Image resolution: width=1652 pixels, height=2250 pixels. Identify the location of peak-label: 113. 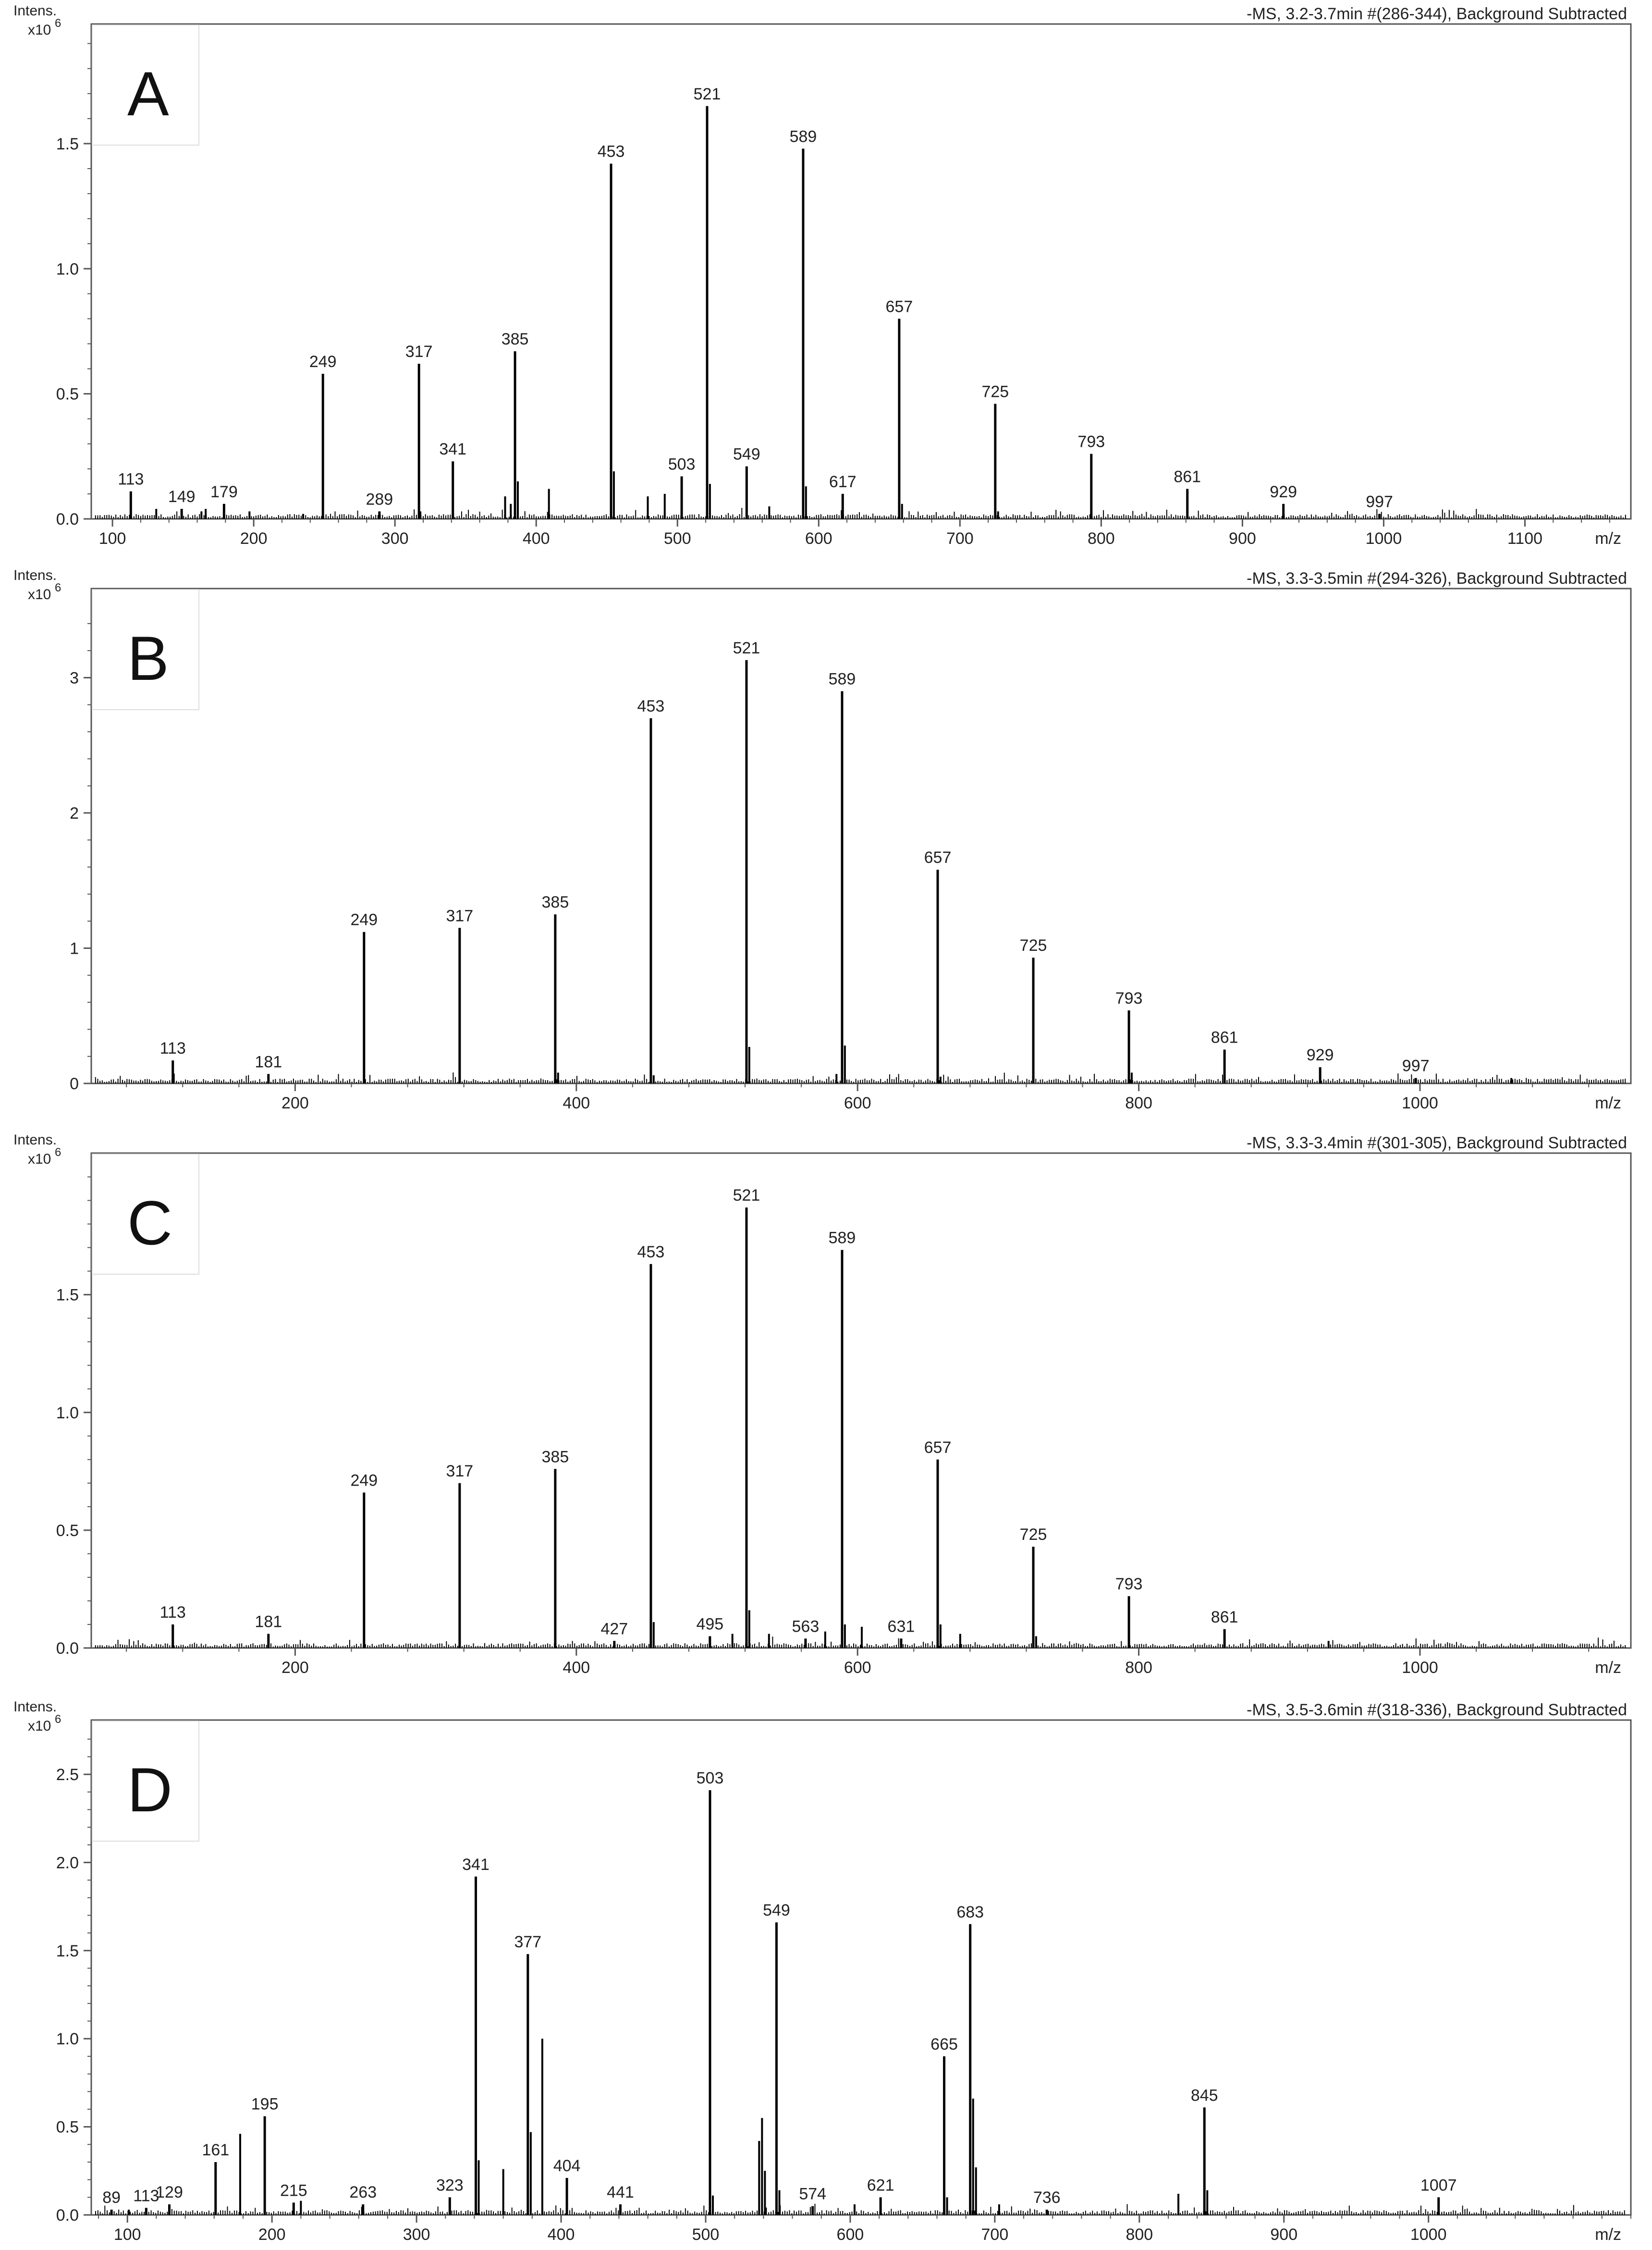
(131, 479).